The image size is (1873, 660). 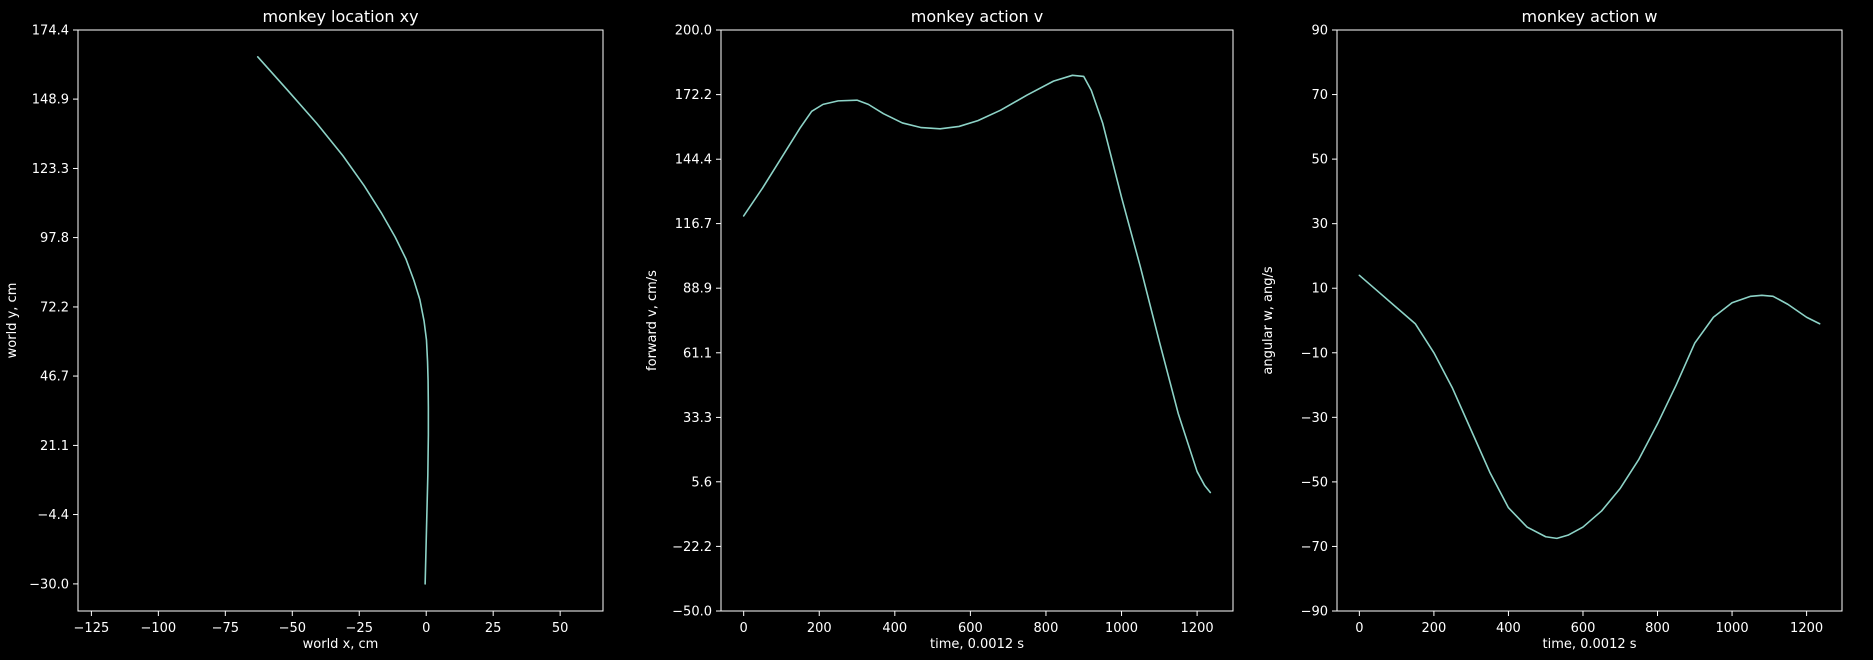 I want to click on x-tick-label: −75, so click(x=225, y=628).